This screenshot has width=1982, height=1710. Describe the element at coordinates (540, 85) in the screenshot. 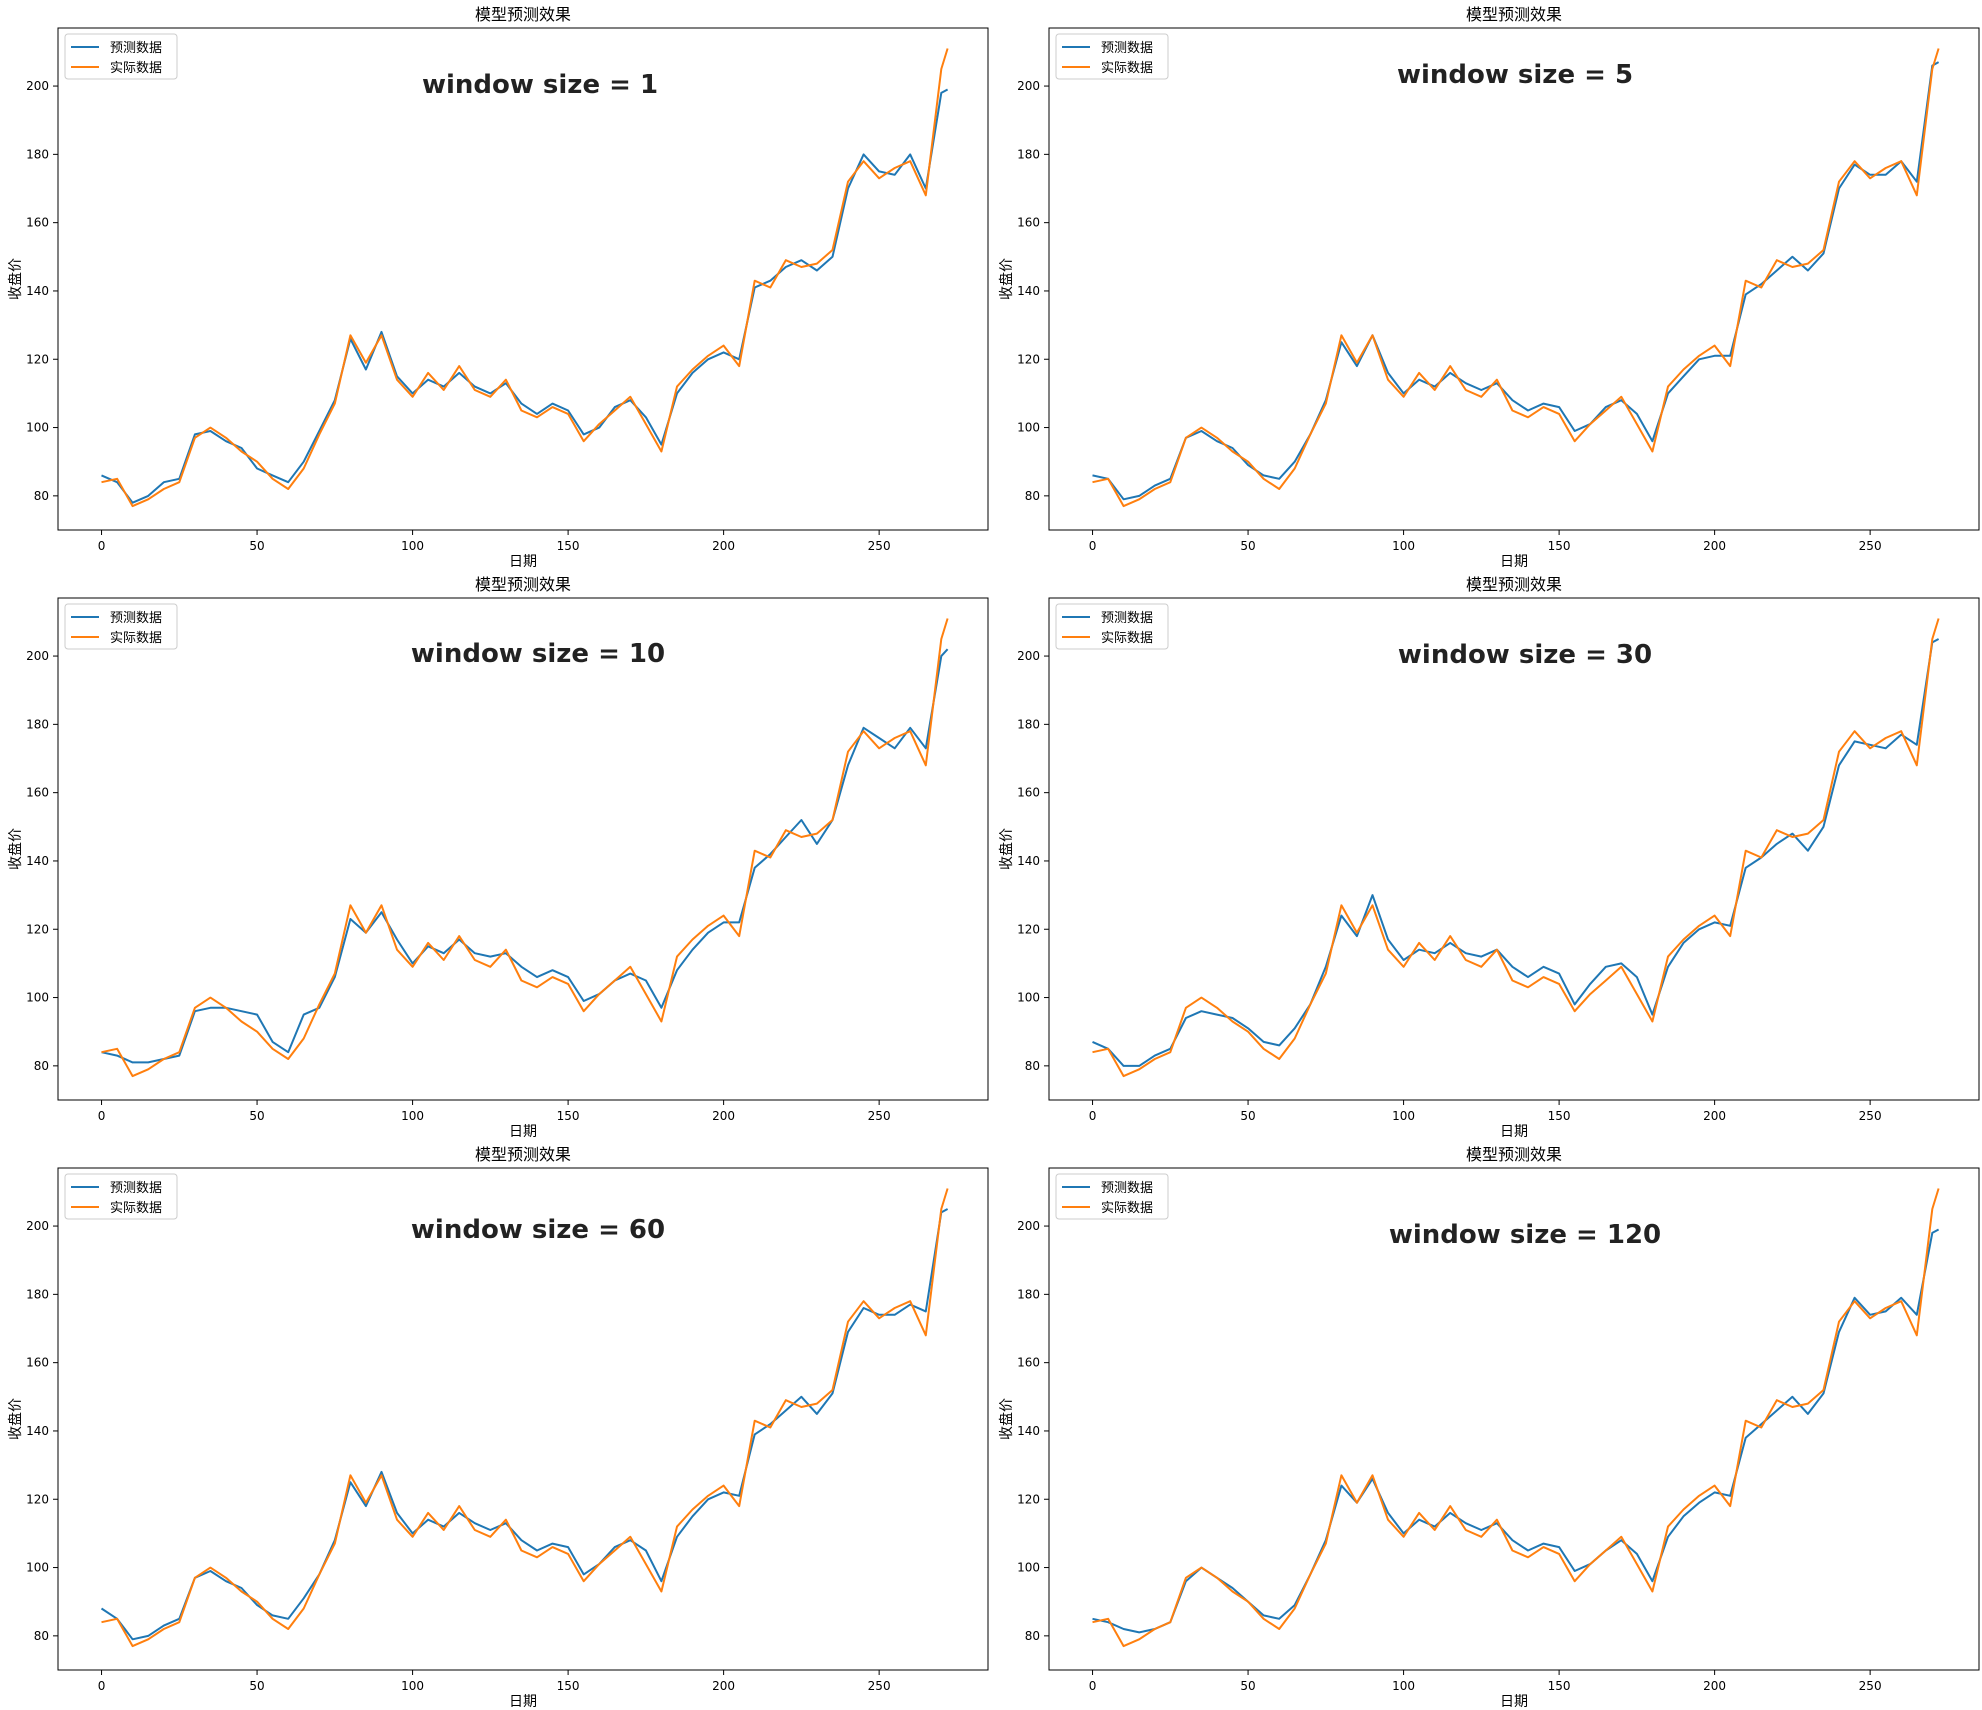

I see `window-size-annotation: window size = 1` at that location.